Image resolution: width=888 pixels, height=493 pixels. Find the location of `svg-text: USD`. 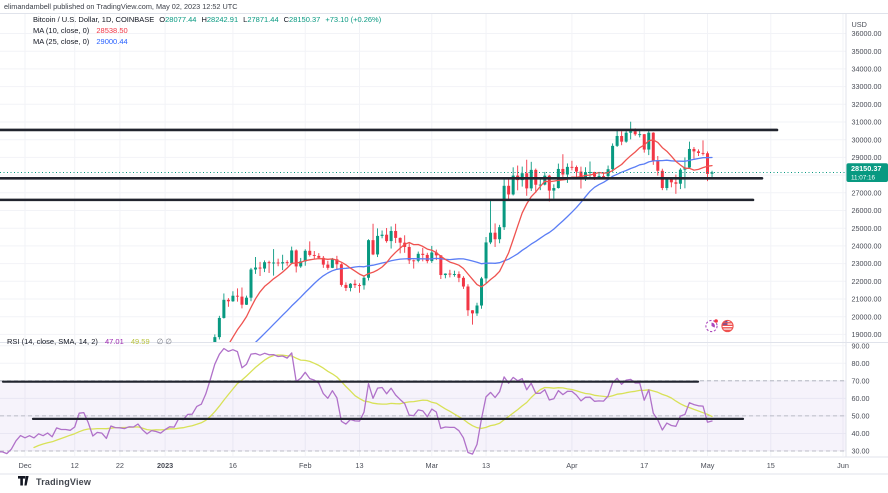

svg-text: USD is located at coordinates (859, 24).